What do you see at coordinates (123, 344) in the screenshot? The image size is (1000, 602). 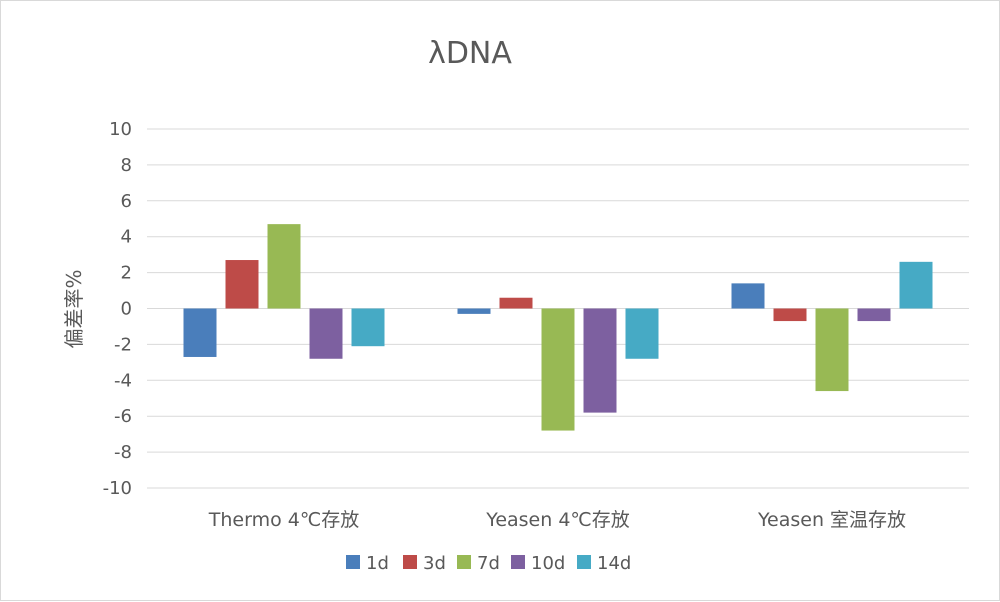 I see `y-tick-label: -2` at bounding box center [123, 344].